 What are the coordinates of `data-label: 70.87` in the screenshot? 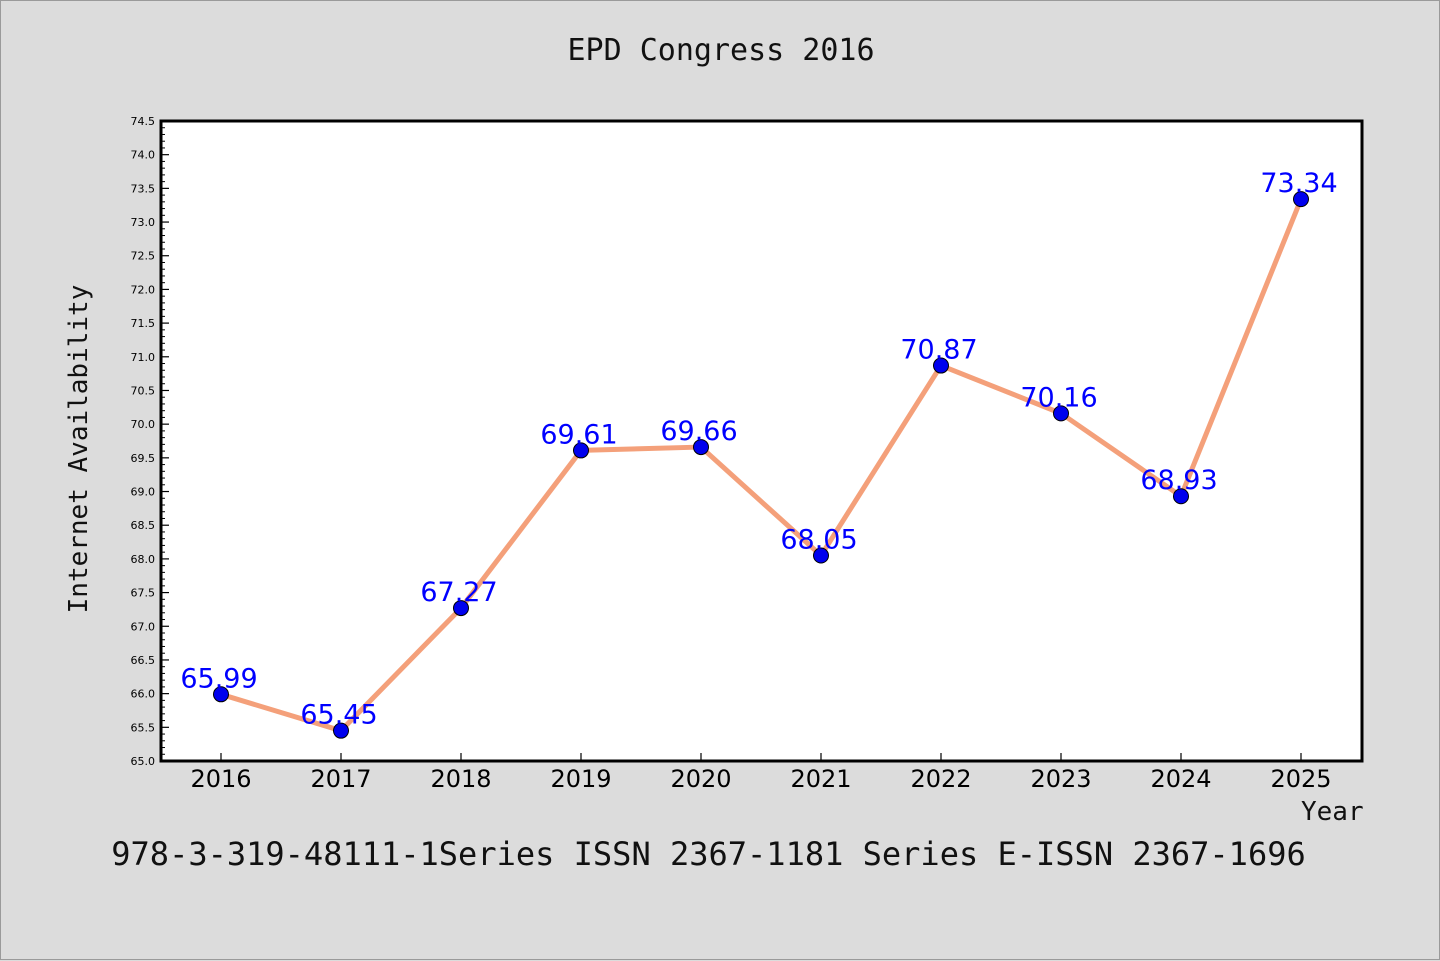 It's located at (938, 350).